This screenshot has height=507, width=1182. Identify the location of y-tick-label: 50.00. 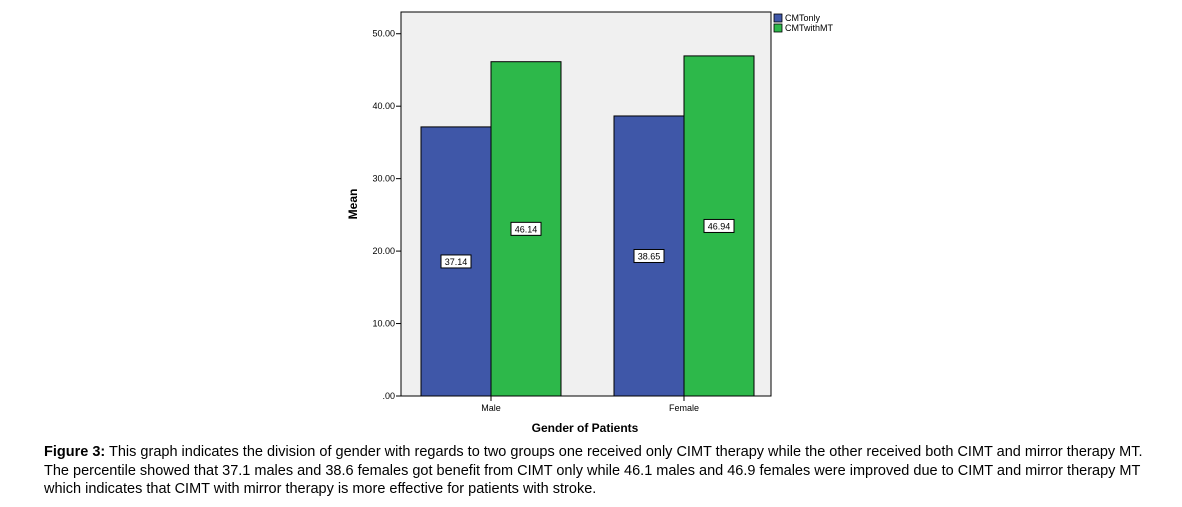
(383, 34).